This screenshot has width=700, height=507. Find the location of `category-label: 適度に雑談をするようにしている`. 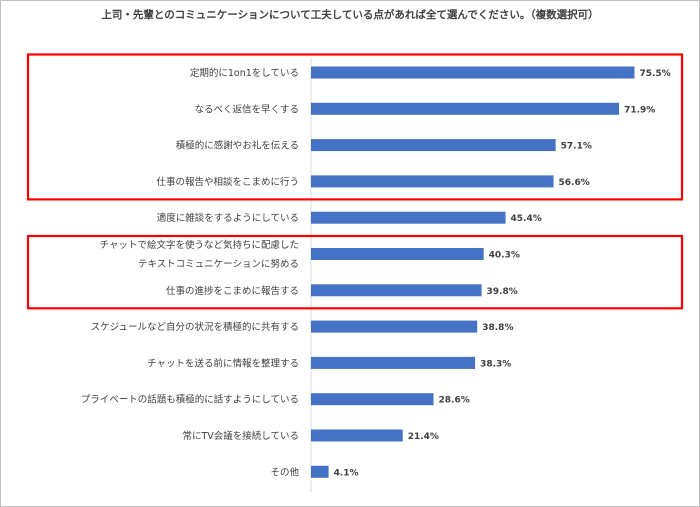

category-label: 適度に雑談をするようにしている is located at coordinates (228, 218).